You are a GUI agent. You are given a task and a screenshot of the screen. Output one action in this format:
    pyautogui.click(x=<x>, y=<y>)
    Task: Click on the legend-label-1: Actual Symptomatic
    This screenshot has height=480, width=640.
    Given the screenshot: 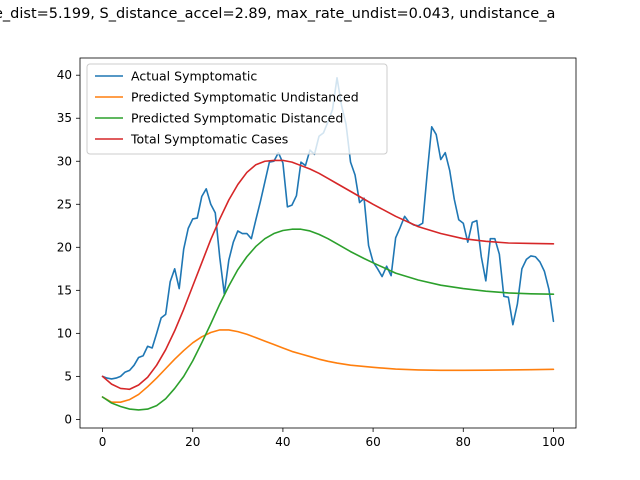 What is the action you would take?
    pyautogui.click(x=194, y=76)
    